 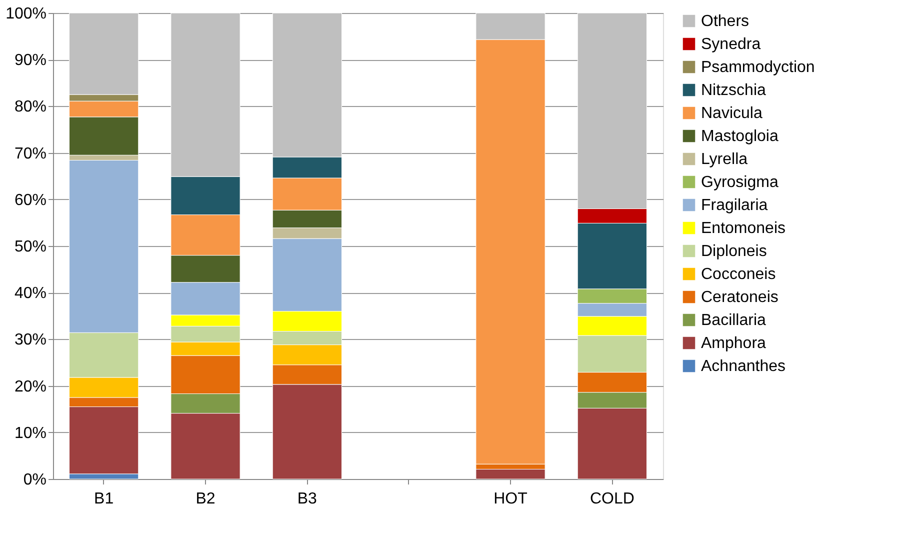 What do you see at coordinates (743, 366) in the screenshot?
I see `legend-label: Achnanthes` at bounding box center [743, 366].